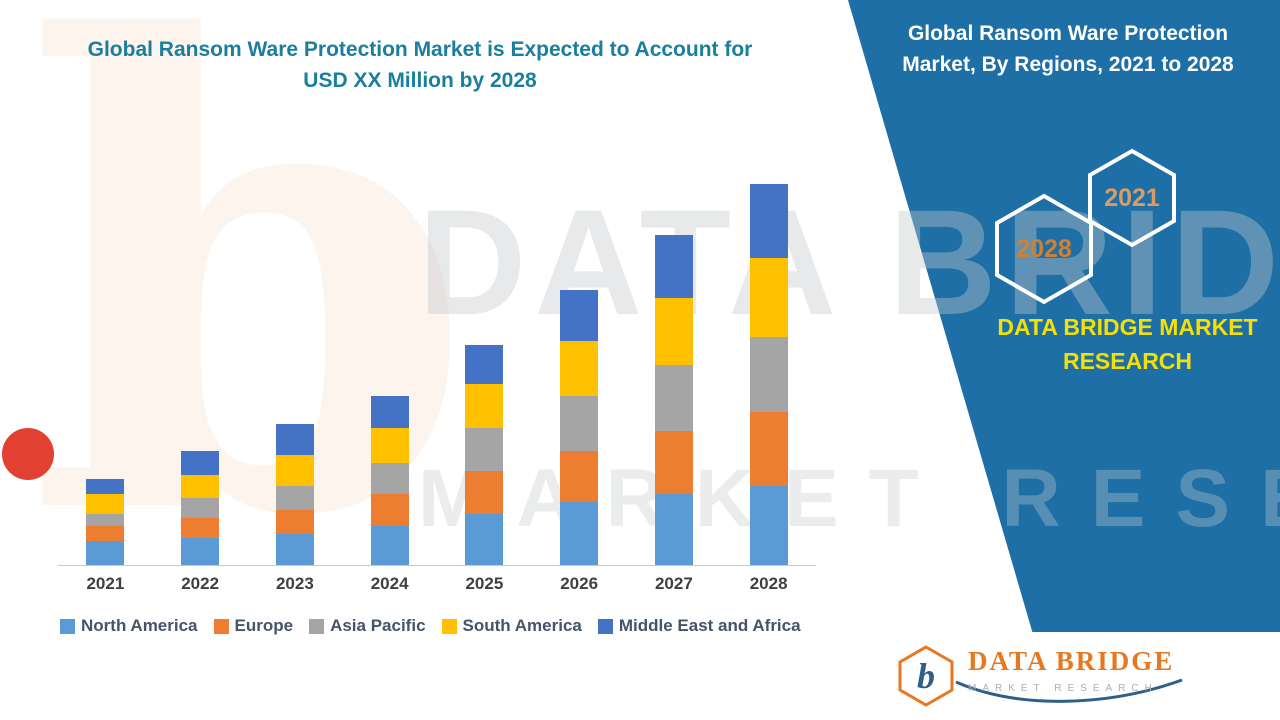  Describe the element at coordinates (1068, 33) in the screenshot. I see `panel-title-line1: Global Ransom Ware Protection` at that location.